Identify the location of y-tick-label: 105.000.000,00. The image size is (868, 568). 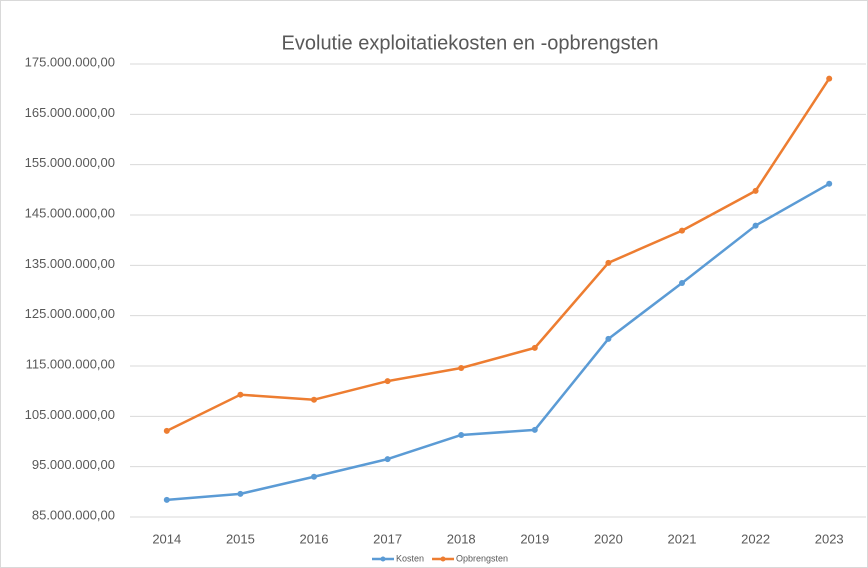
(70, 414).